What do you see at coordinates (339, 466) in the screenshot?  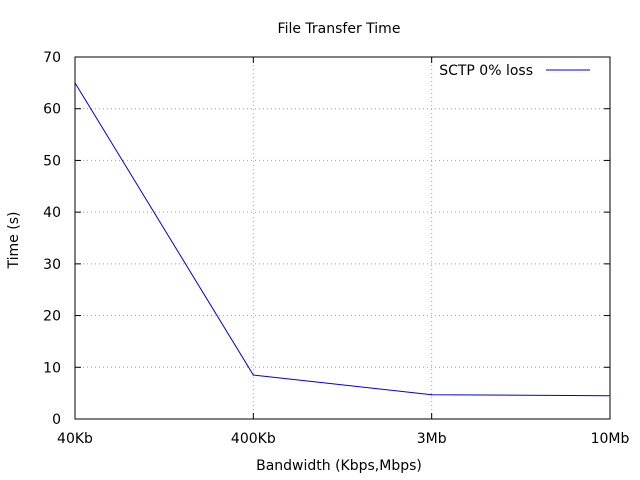 I see `x-axis-label: Bandwidth (Kbps,Mbps)` at bounding box center [339, 466].